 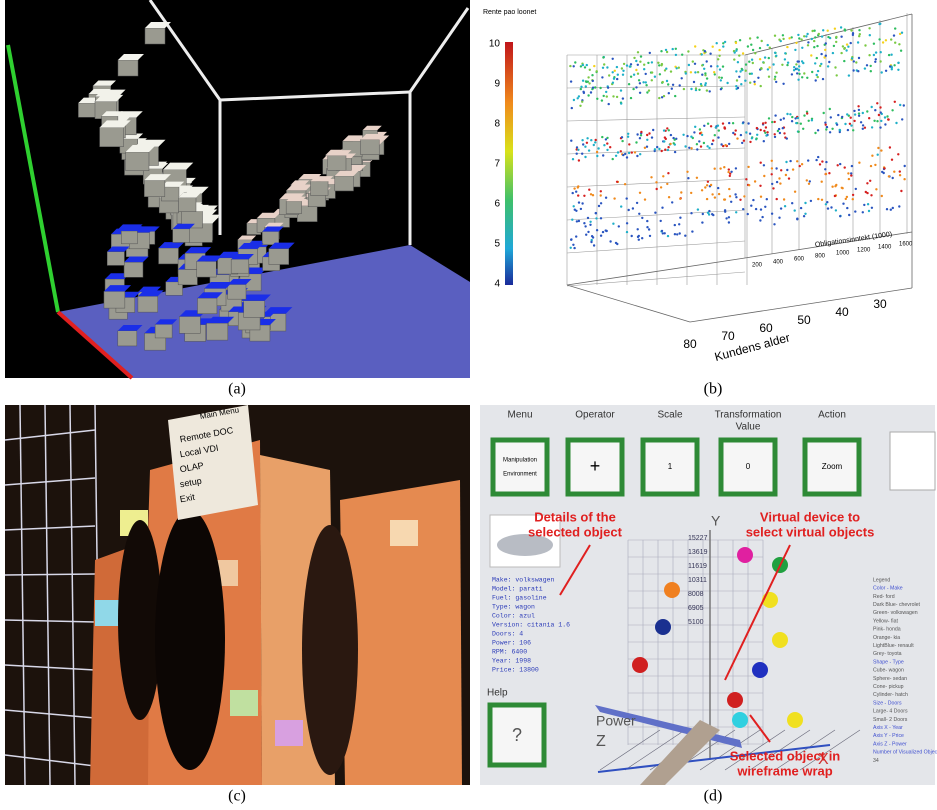 What do you see at coordinates (497, 244) in the screenshot?
I see `color-tick-label: 5` at bounding box center [497, 244].